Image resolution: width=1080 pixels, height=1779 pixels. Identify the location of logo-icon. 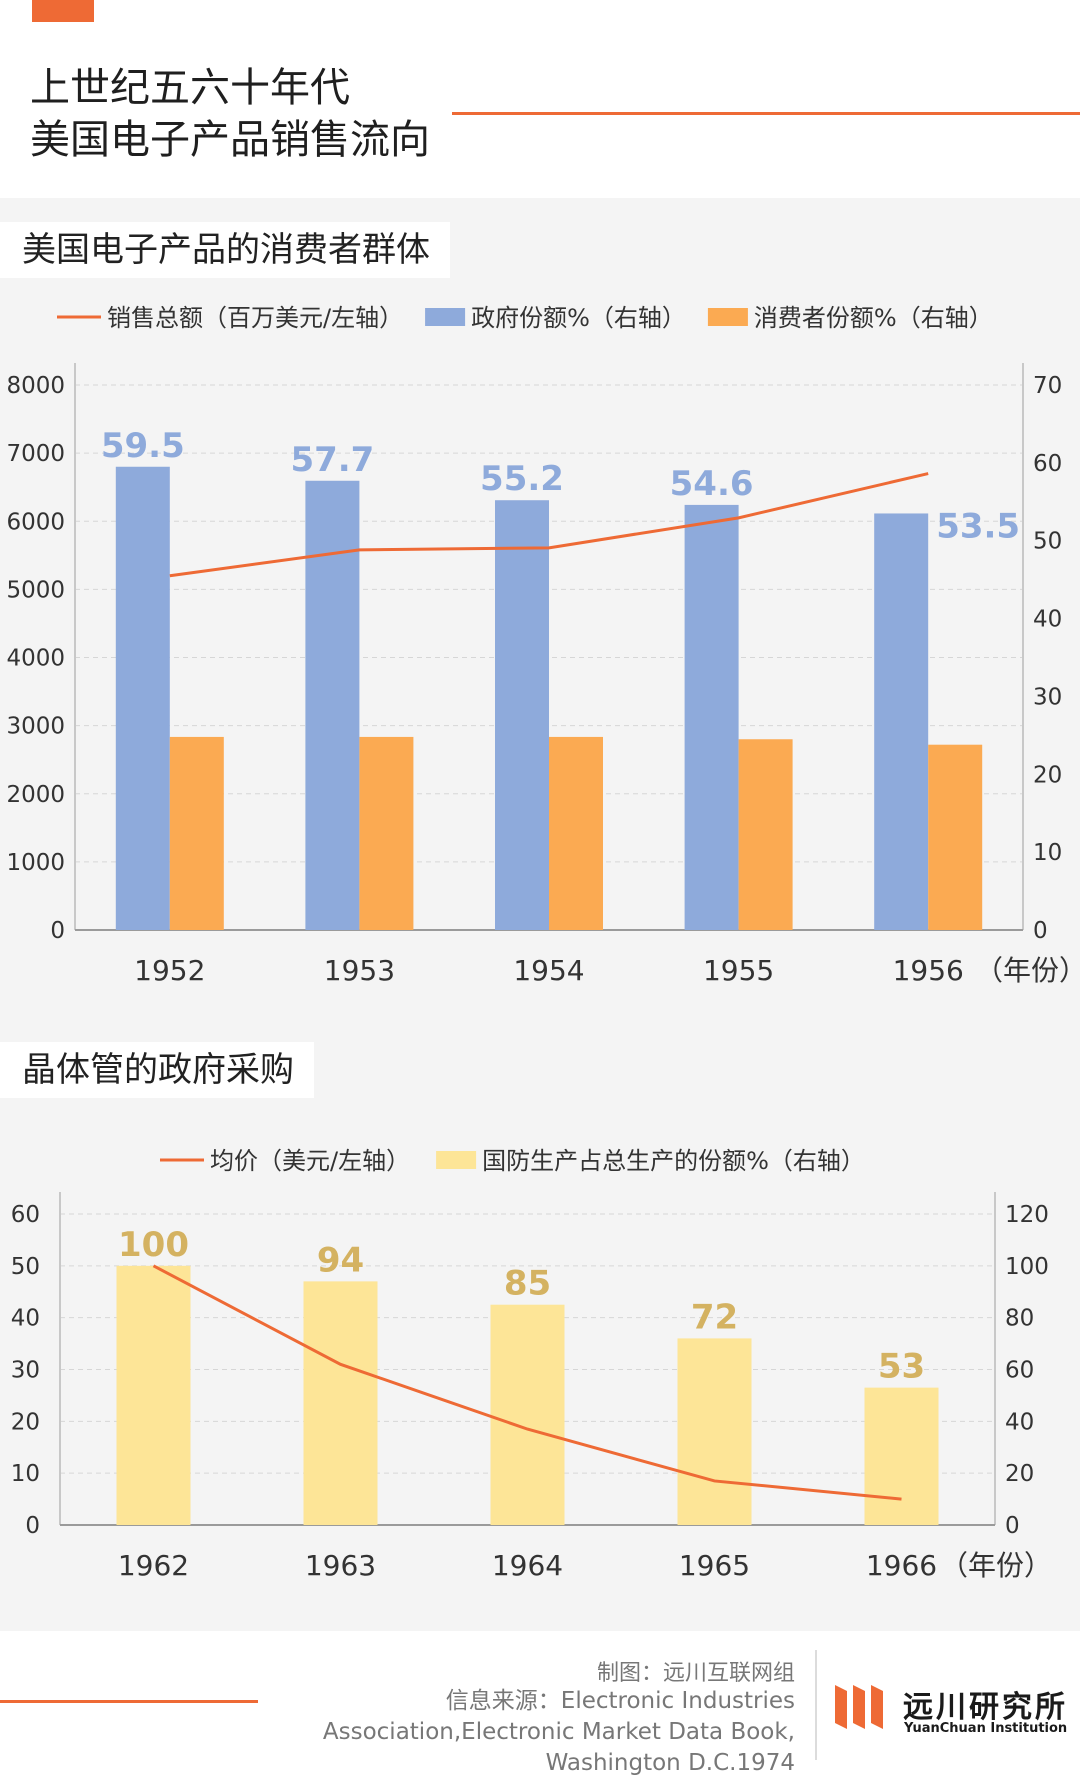
(859, 1707).